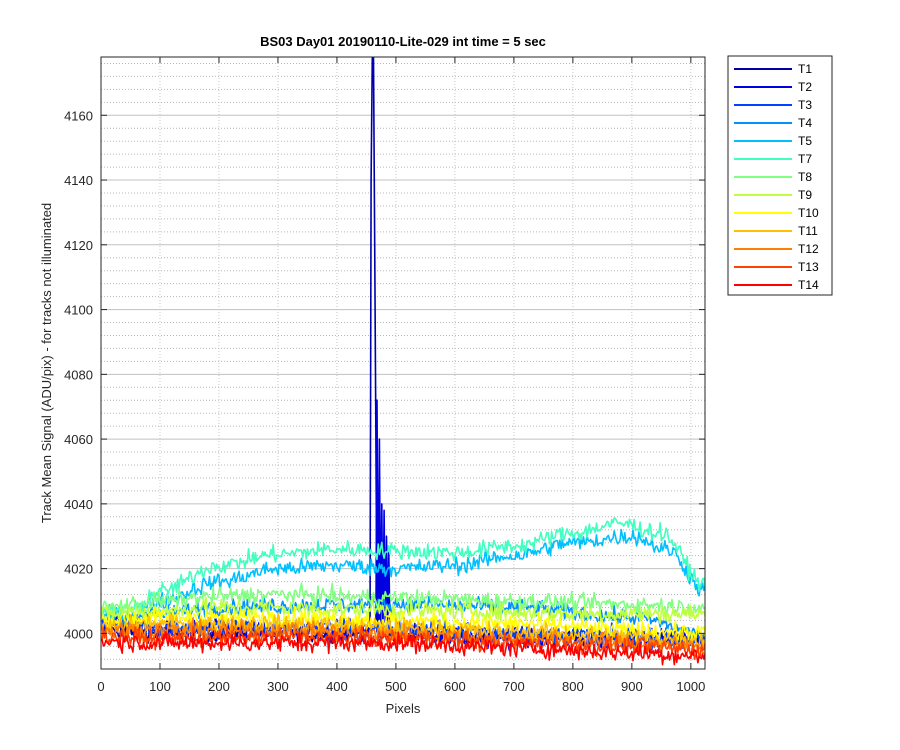  I want to click on y-tick-label: 4000, so click(78, 633).